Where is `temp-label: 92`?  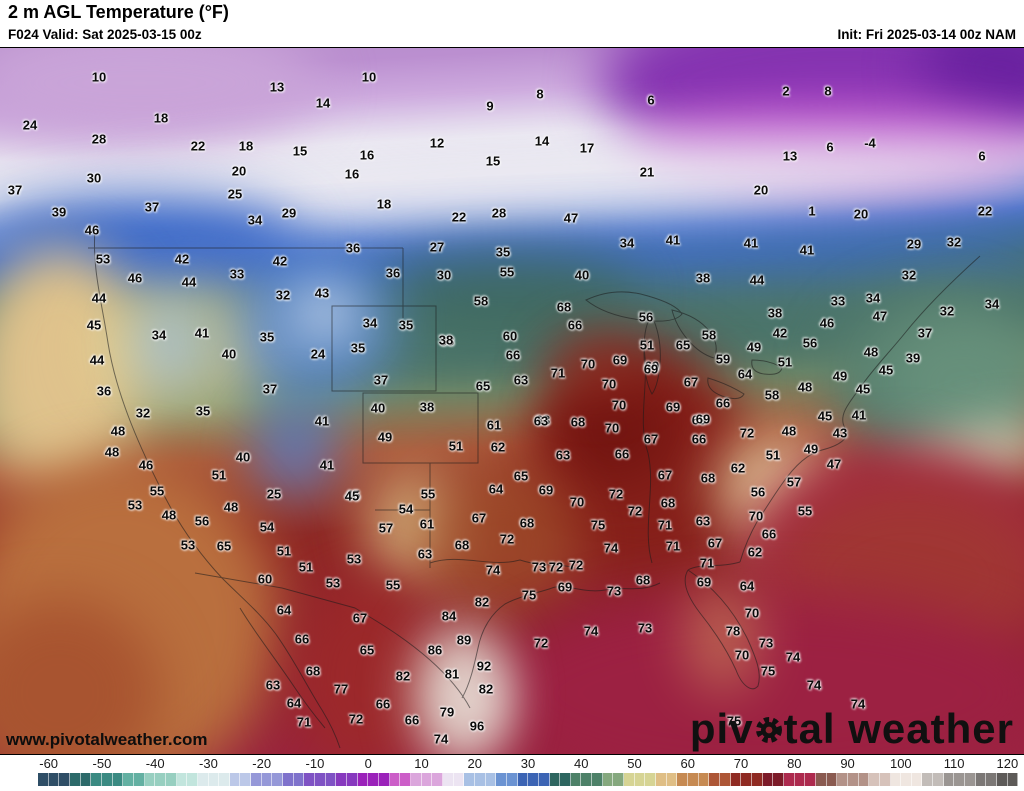 temp-label: 92 is located at coordinates (484, 666).